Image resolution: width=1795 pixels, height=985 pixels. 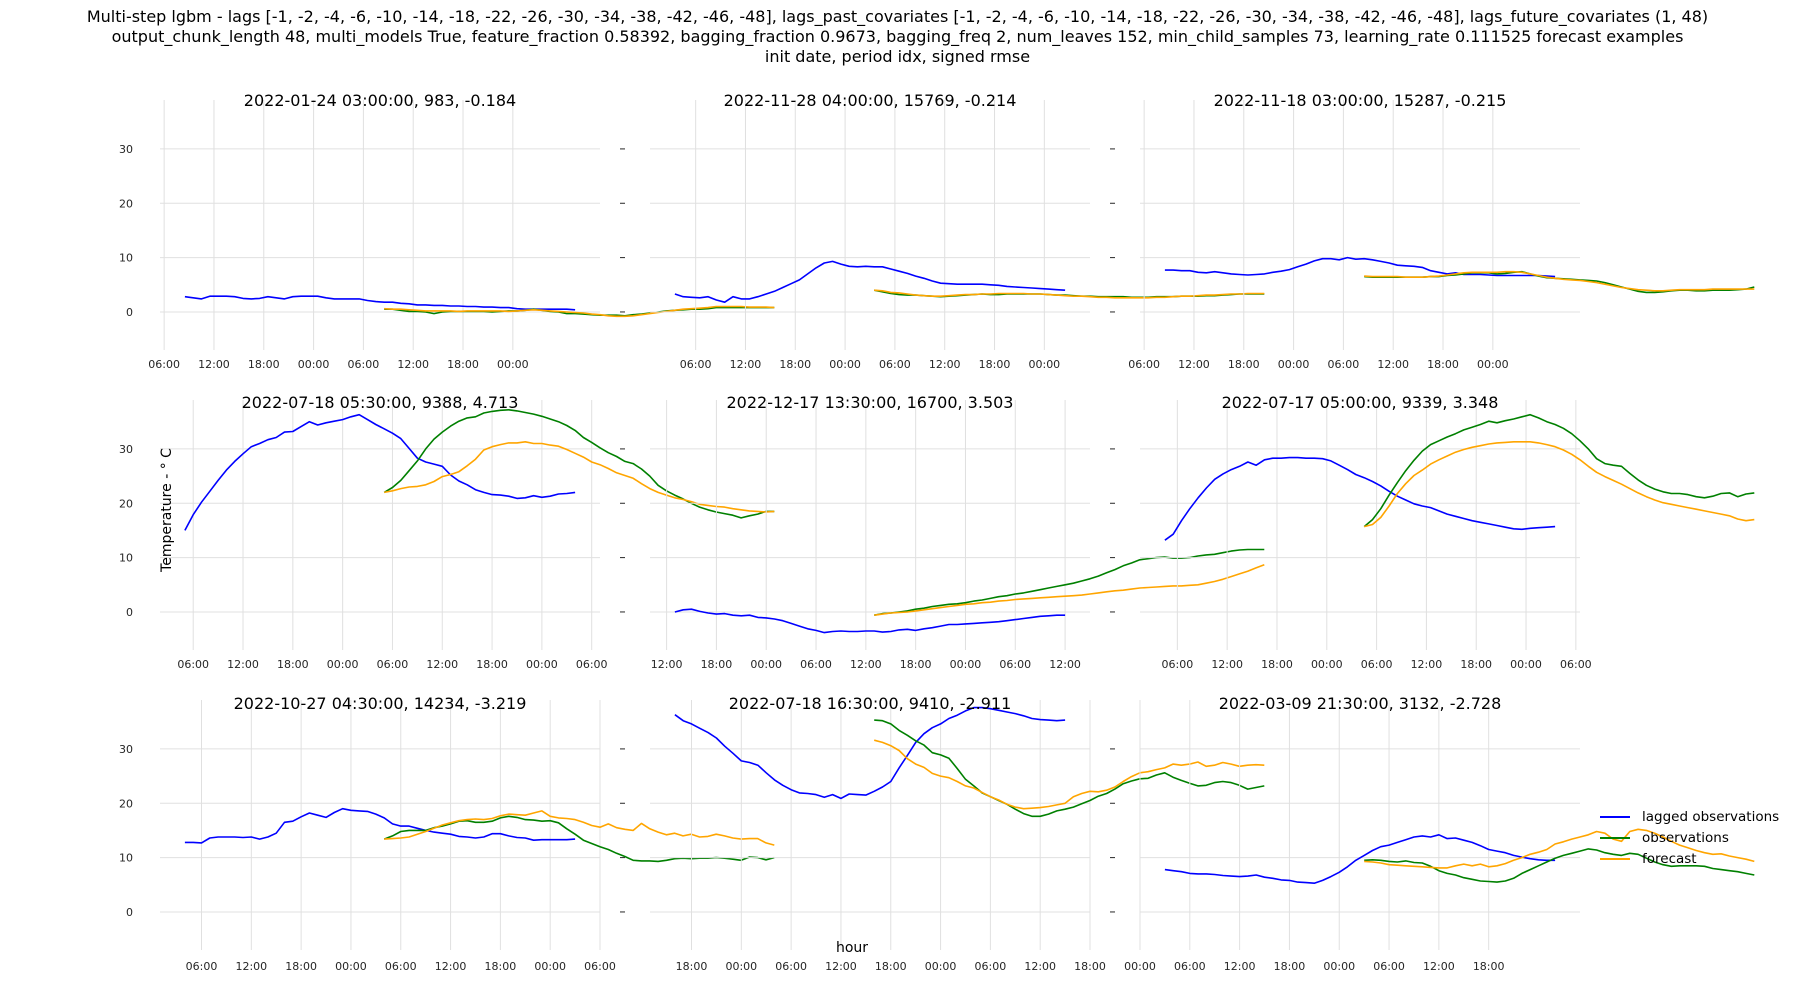 I want to click on subplot-title: 2022-11-18 03:00:00, 15287, -0.215, so click(x=1360, y=100).